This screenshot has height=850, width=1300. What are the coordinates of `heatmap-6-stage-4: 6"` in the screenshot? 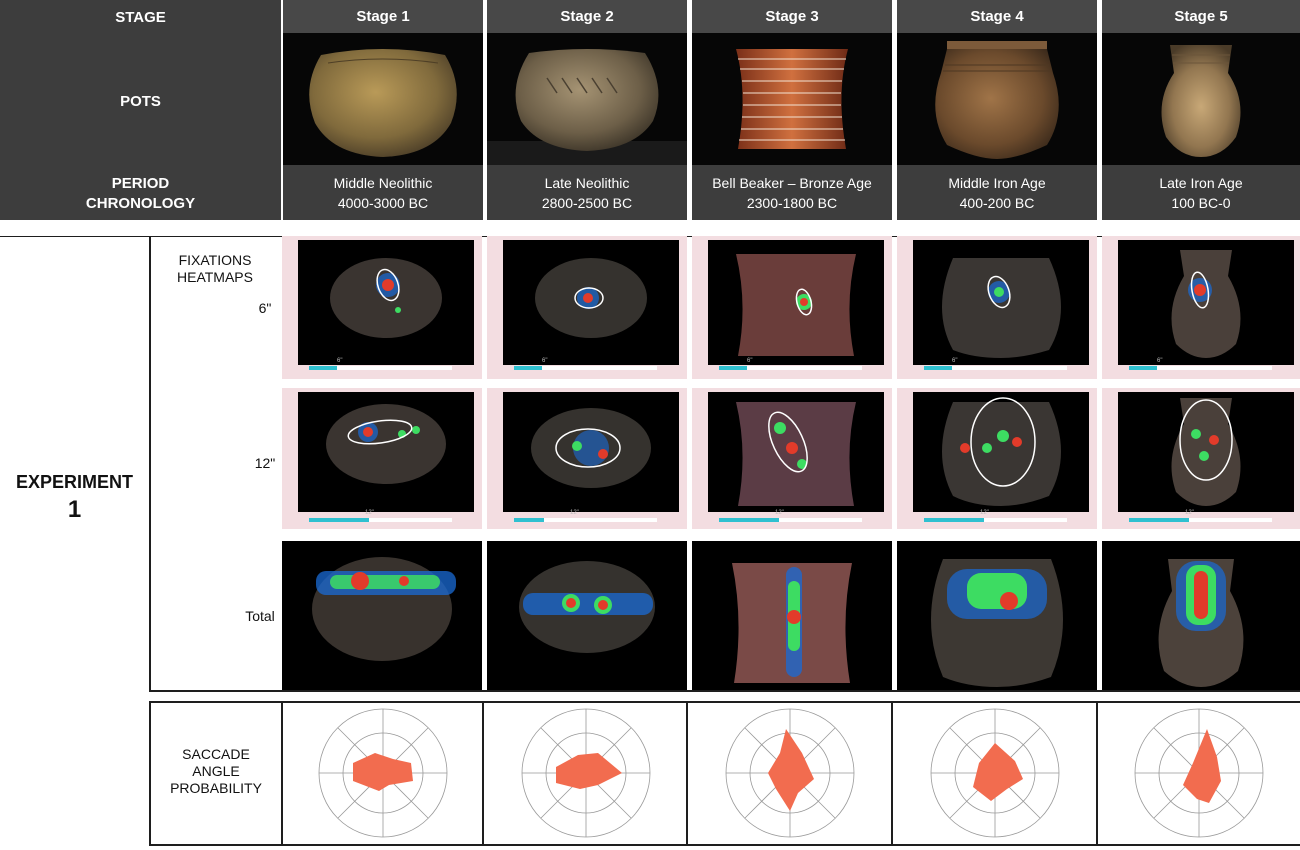 It's located at (997, 307).